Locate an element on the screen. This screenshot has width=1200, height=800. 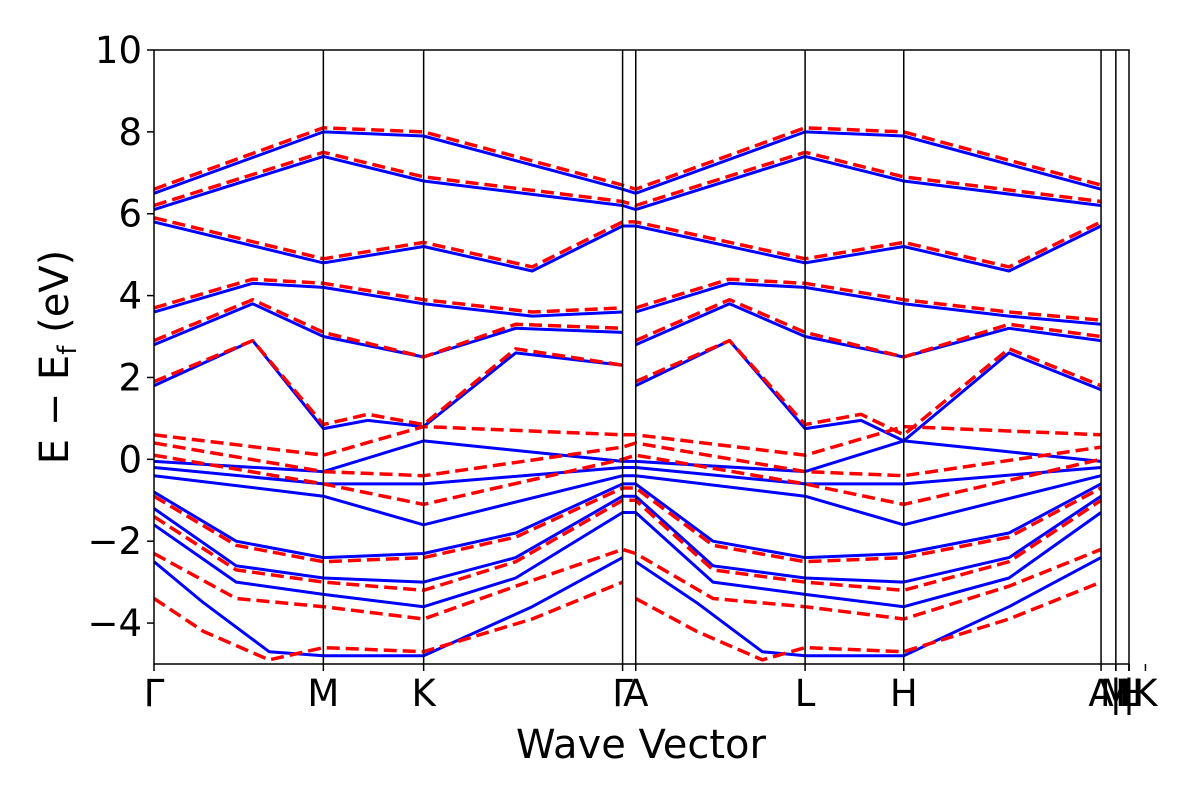
y-tick-label: 10 is located at coordinates (118, 50).